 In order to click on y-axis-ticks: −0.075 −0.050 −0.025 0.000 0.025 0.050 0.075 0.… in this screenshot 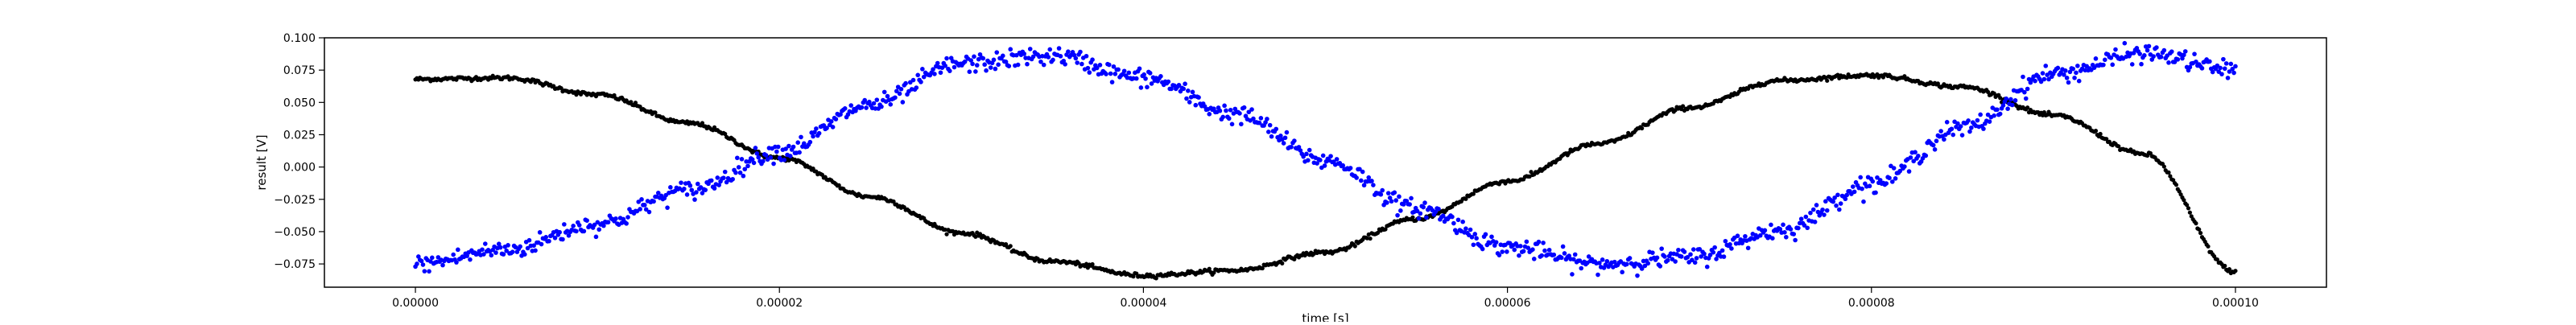, I will do `click(299, 151)`.